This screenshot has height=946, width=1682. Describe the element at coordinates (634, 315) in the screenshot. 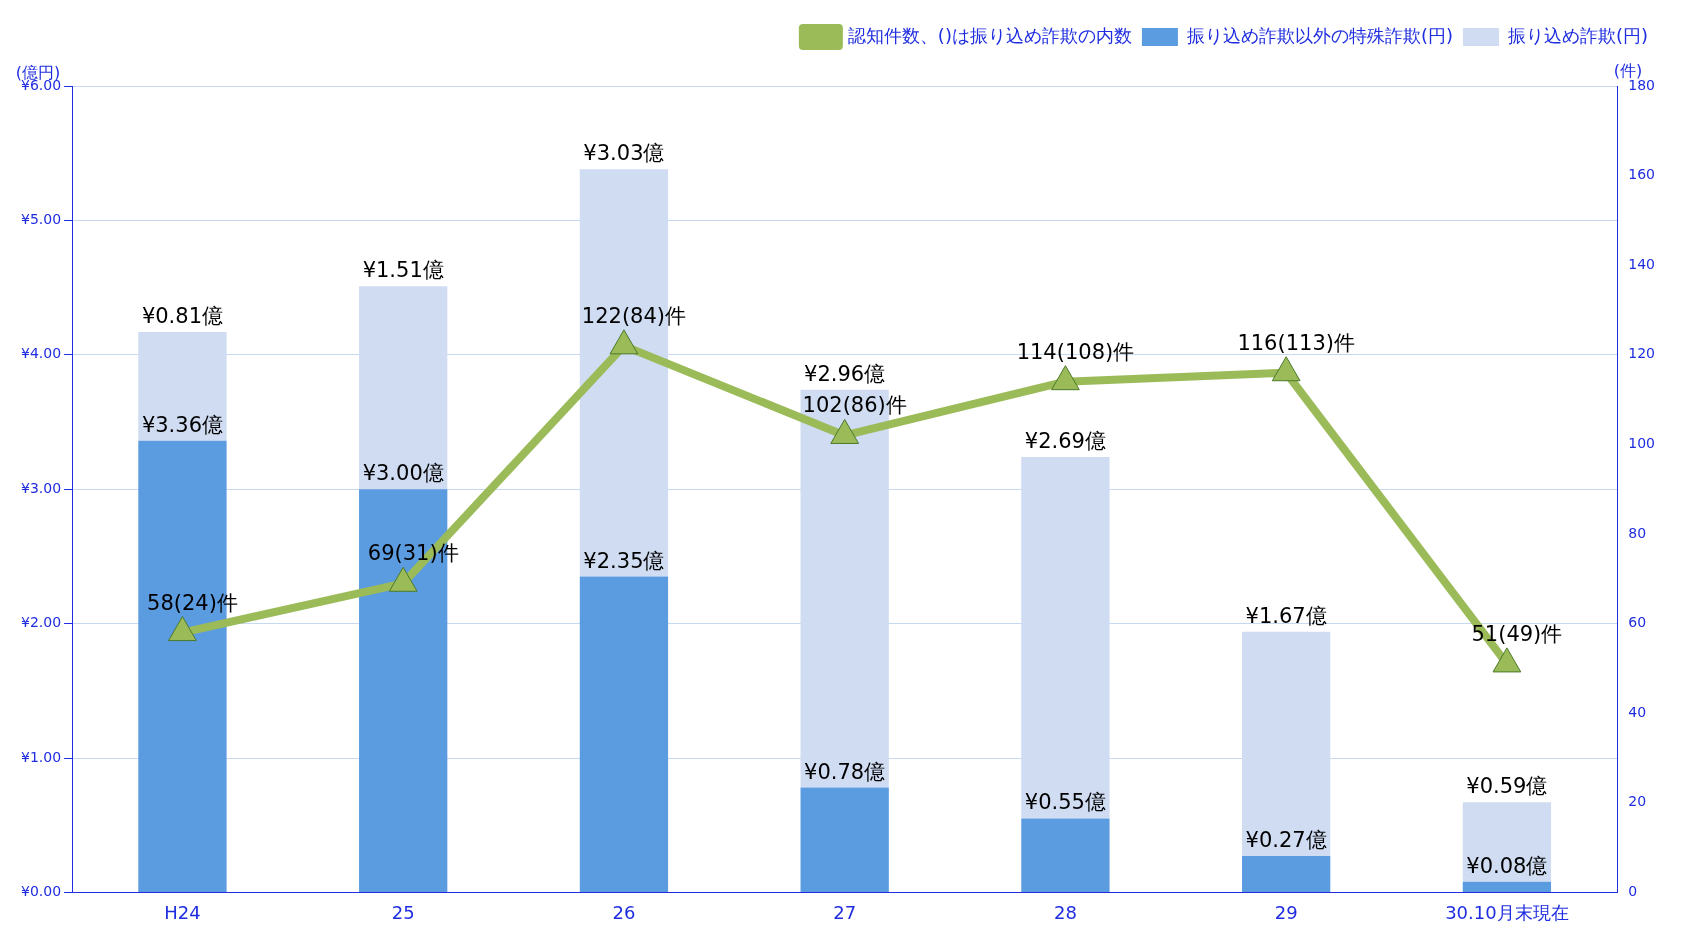

I see `data-label: 122(84)件` at that location.